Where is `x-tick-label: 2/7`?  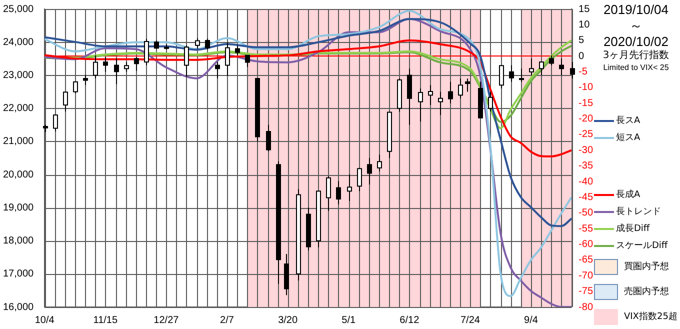
x-tick-label: 2/7 is located at coordinates (227, 320).